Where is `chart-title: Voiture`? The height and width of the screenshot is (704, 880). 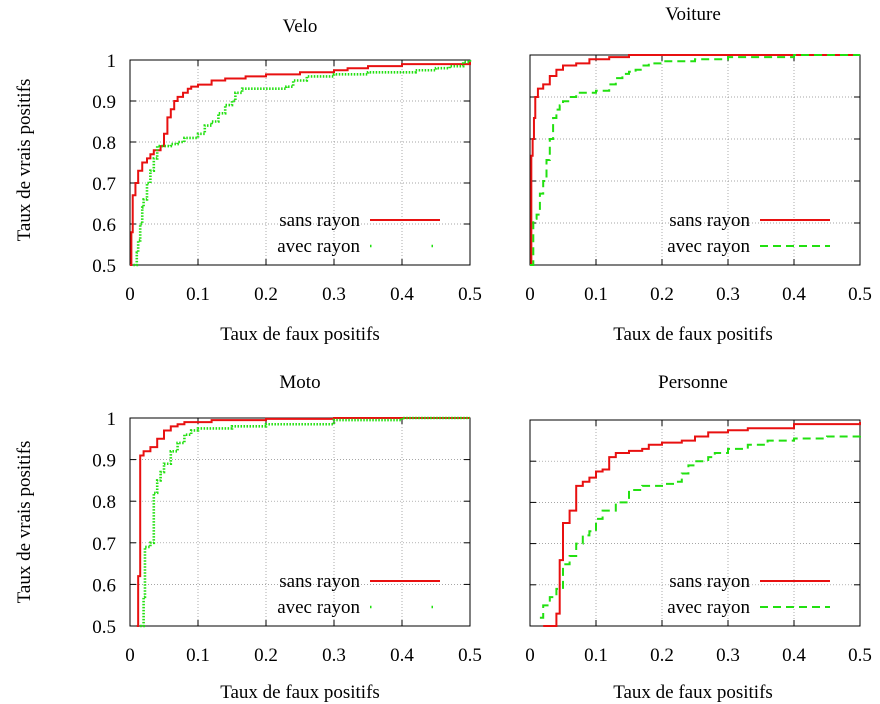 chart-title: Voiture is located at coordinates (693, 14).